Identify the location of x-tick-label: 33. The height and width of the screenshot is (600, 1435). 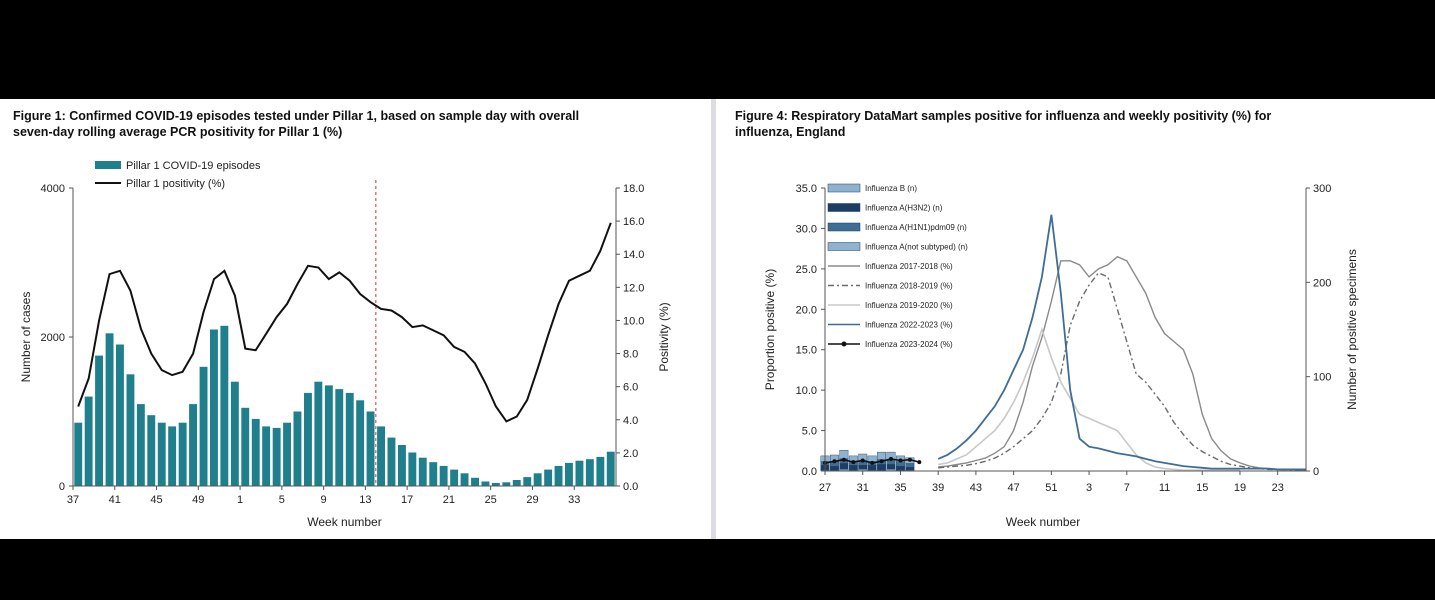
(574, 500).